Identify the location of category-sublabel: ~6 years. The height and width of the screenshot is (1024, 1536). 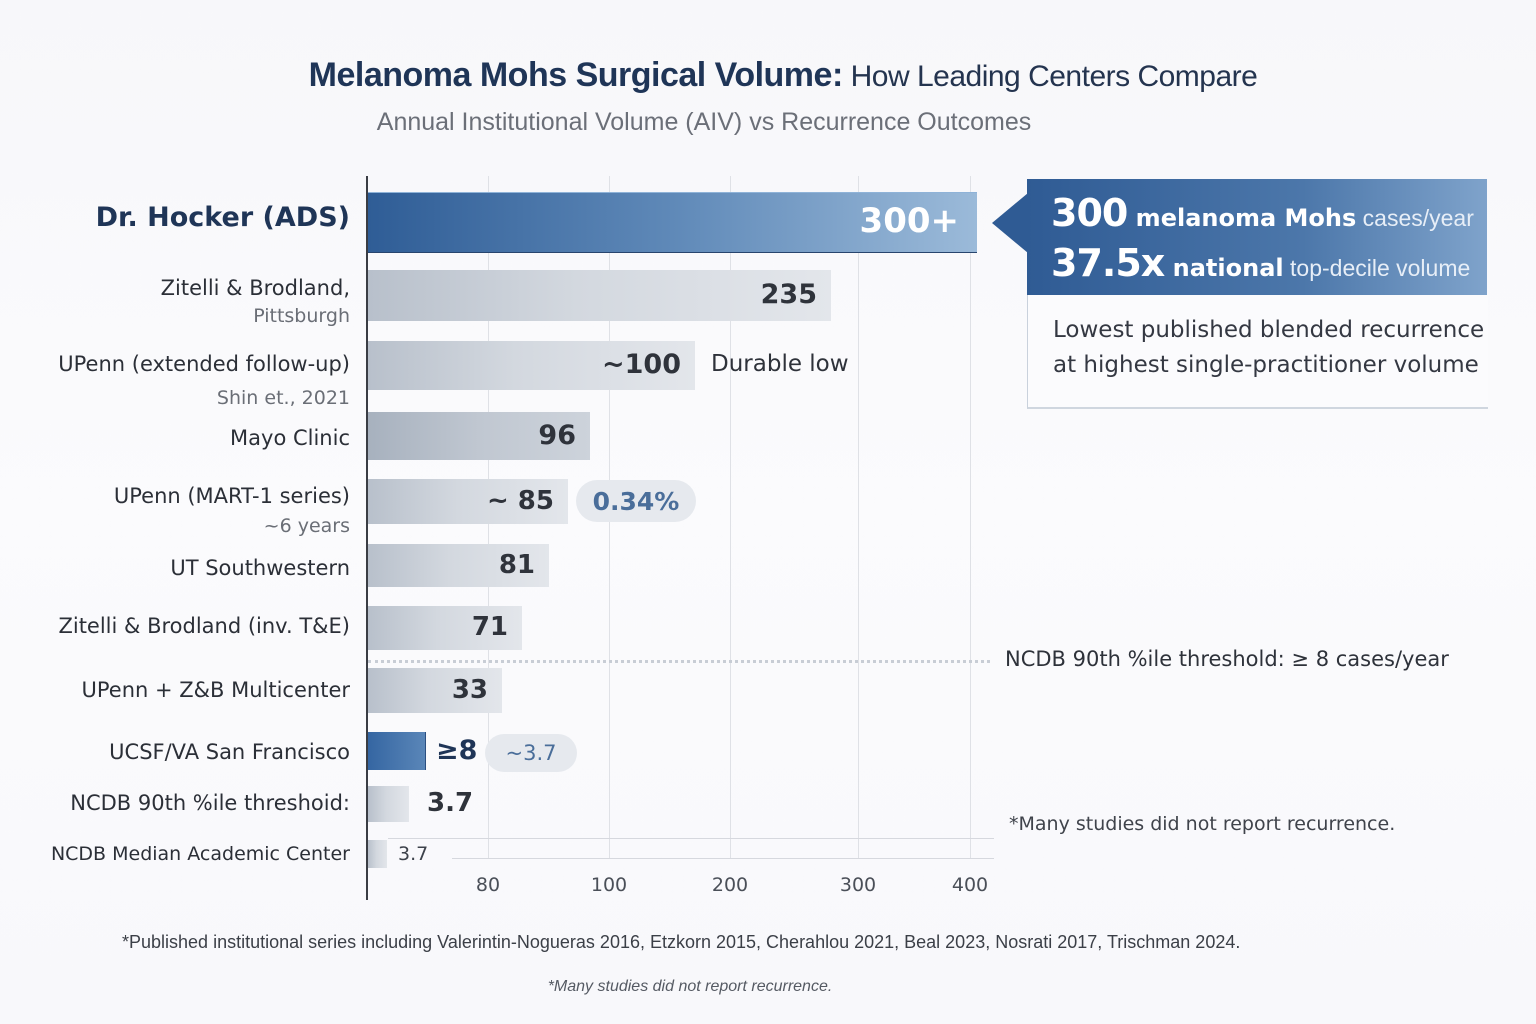
(306, 526).